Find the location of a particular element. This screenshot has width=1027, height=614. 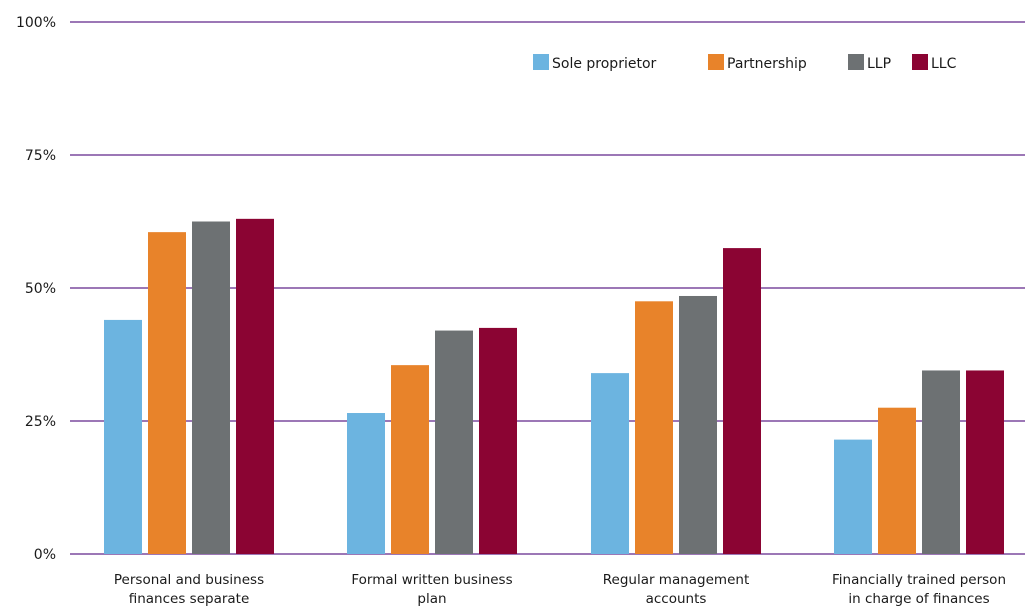

x-tick-label-line: Financially trained person is located at coordinates (919, 580).